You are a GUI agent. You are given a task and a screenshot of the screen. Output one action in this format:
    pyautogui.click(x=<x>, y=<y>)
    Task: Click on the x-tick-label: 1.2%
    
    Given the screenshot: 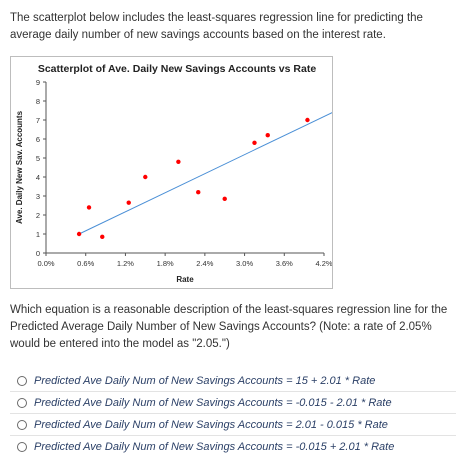 What is the action you would take?
    pyautogui.click(x=125, y=263)
    